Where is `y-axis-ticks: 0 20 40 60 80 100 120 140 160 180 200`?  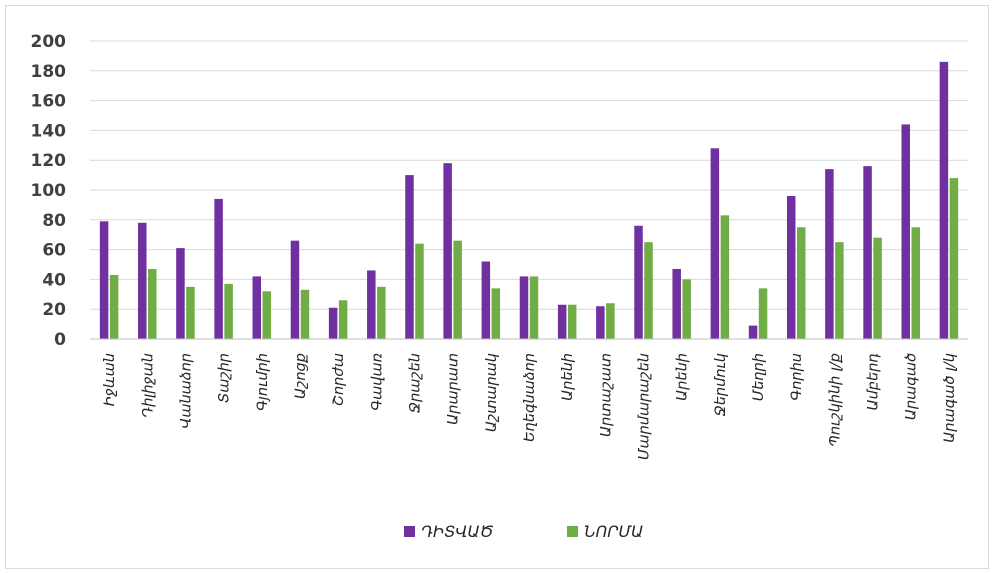 y-axis-ticks: 0 20 40 60 80 100 120 140 160 180 200 is located at coordinates (49, 191).